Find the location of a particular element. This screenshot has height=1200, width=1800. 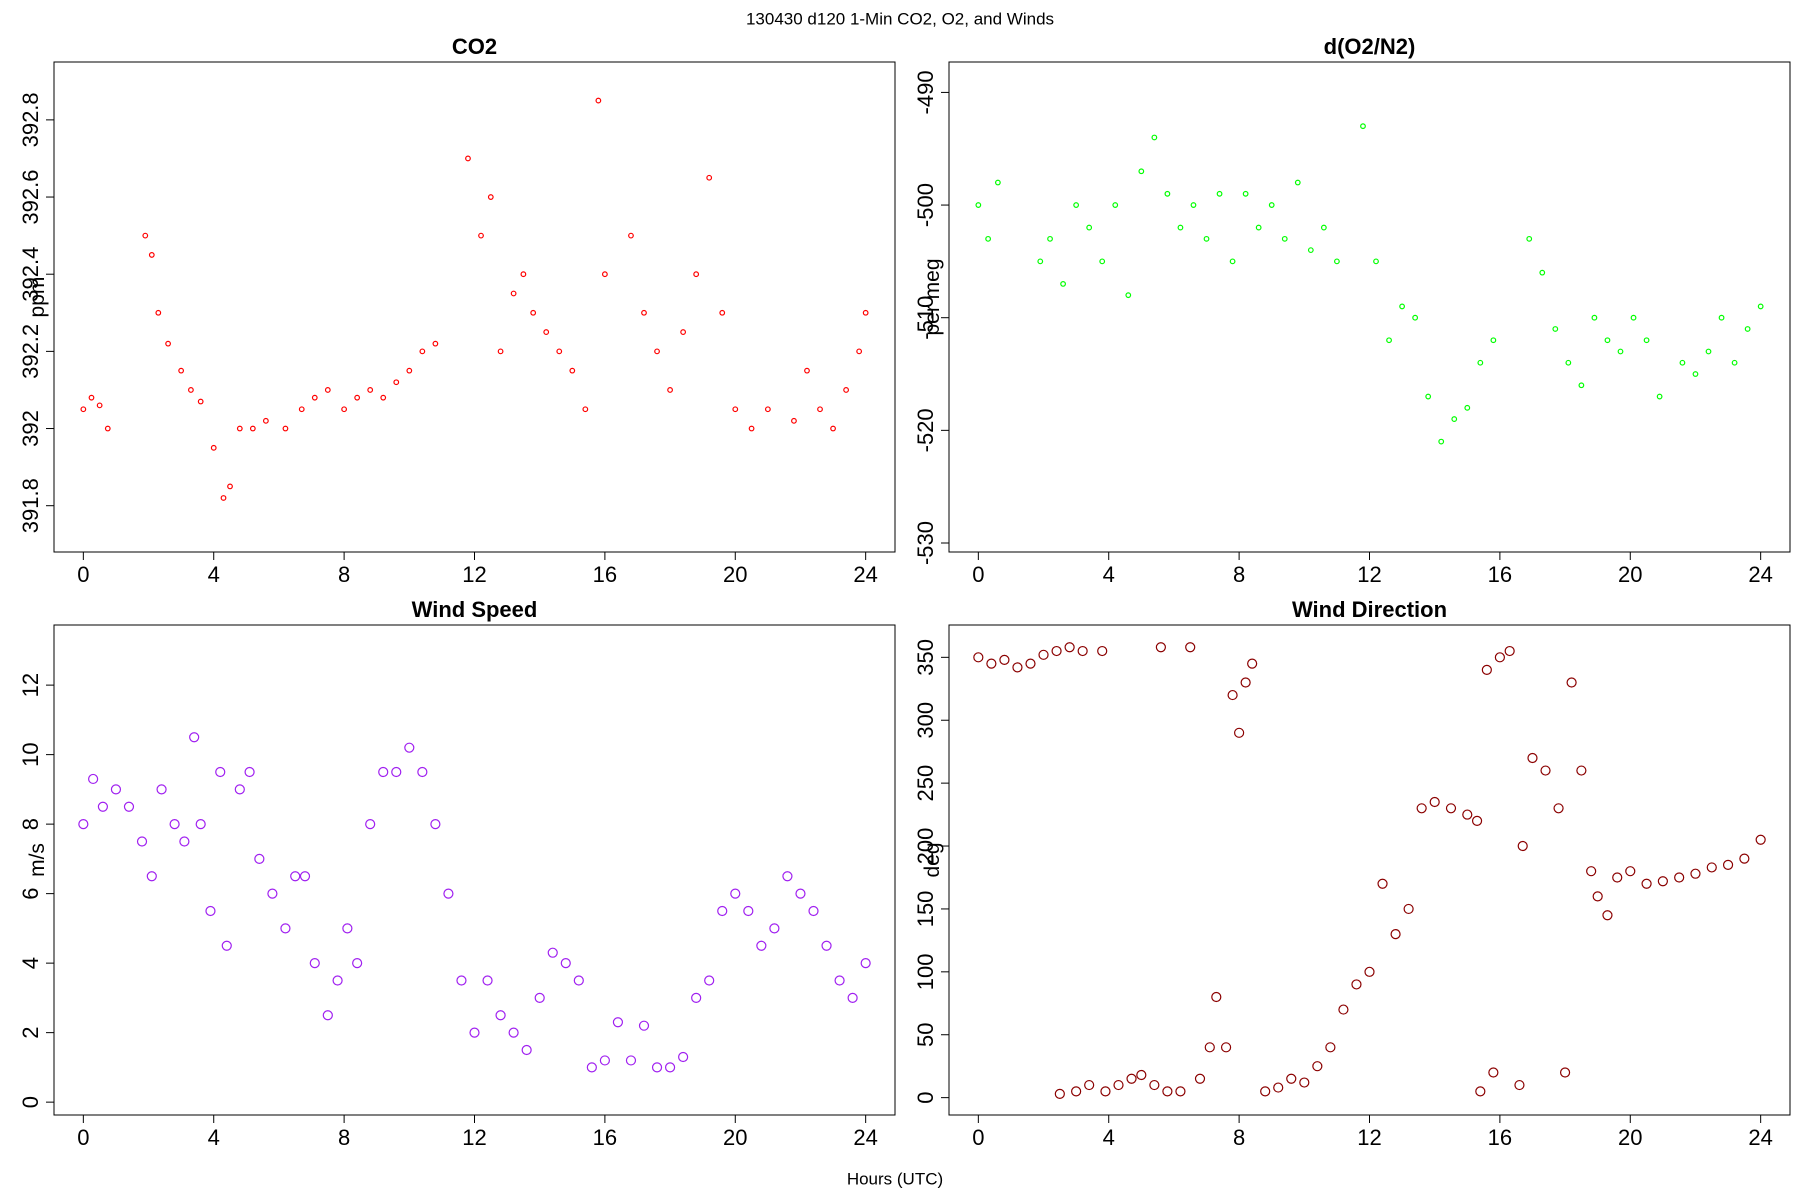

panel-title: d(O2/N2) is located at coordinates (1370, 46).